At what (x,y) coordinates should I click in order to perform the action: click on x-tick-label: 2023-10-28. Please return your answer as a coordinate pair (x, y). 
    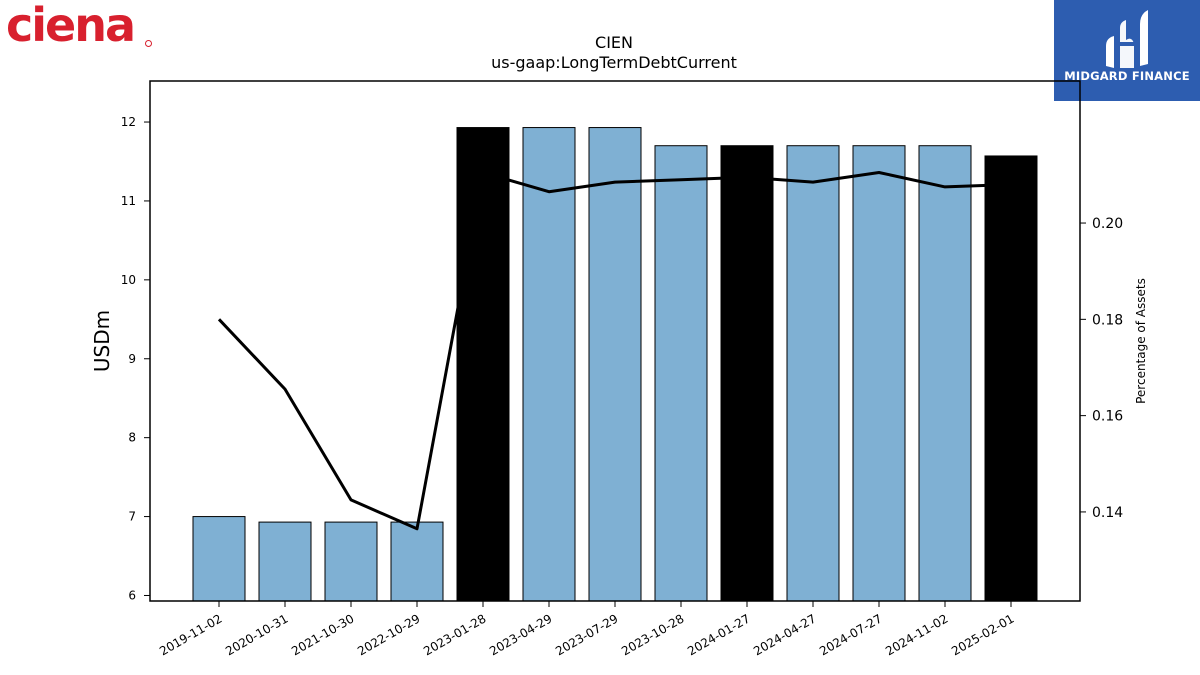
    Looking at the image, I should click on (652, 634).